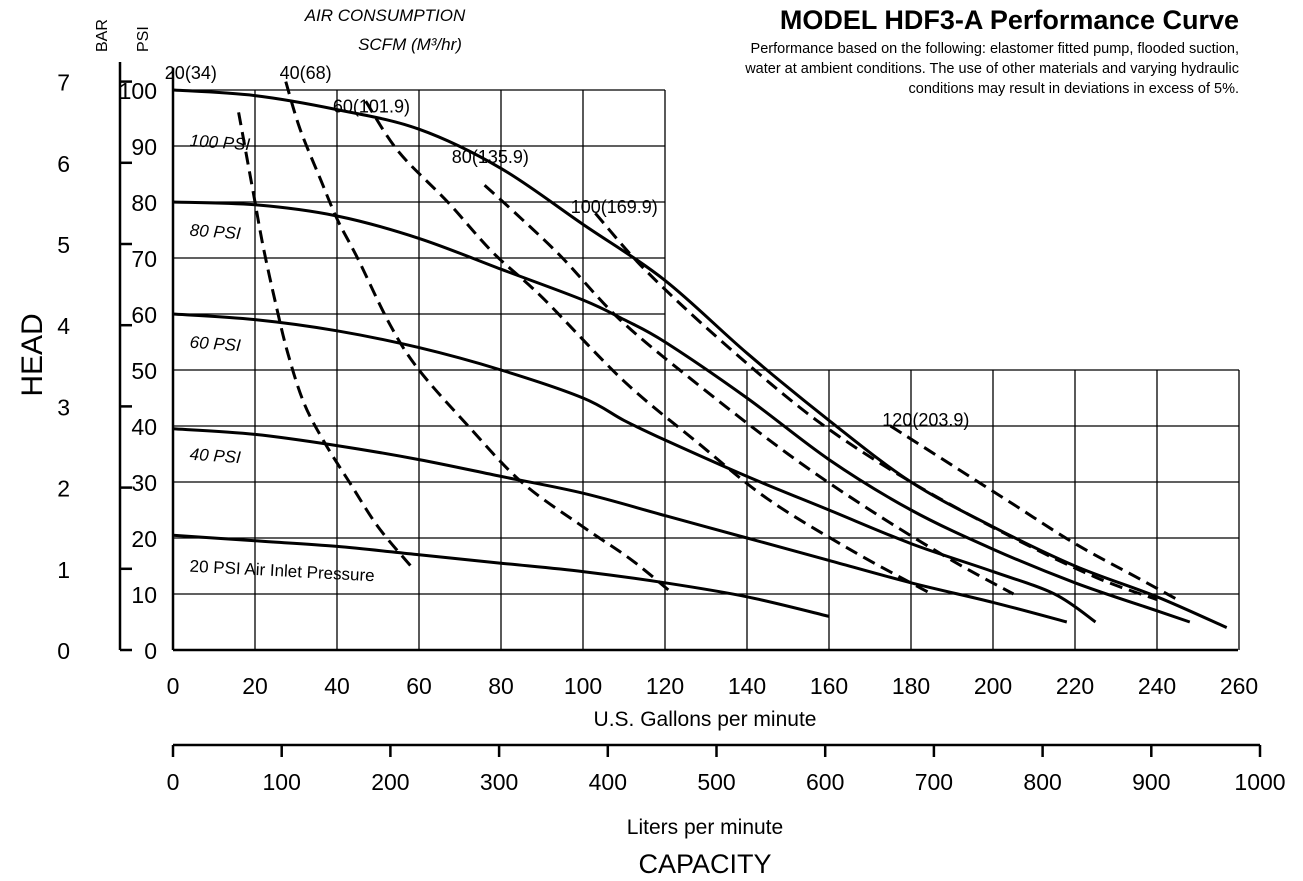 The width and height of the screenshot is (1303, 881). What do you see at coordinates (306, 73) in the screenshot?
I see `air-curve-label: 40(68)` at bounding box center [306, 73].